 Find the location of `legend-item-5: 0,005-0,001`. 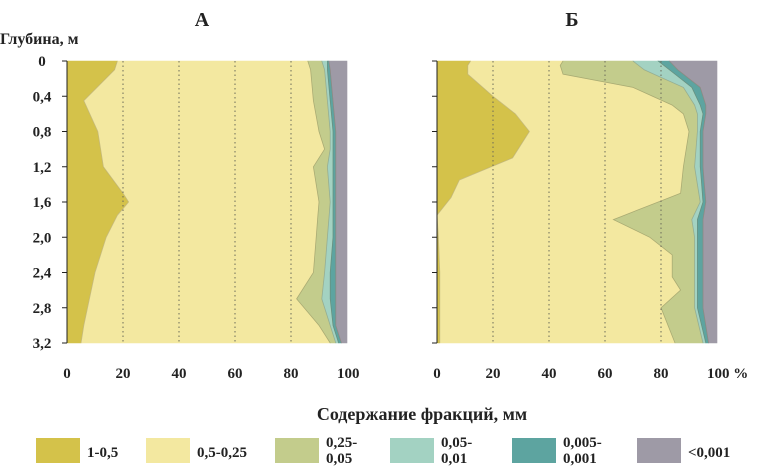

legend-item-5: 0,005-0,001 is located at coordinates (557, 451).